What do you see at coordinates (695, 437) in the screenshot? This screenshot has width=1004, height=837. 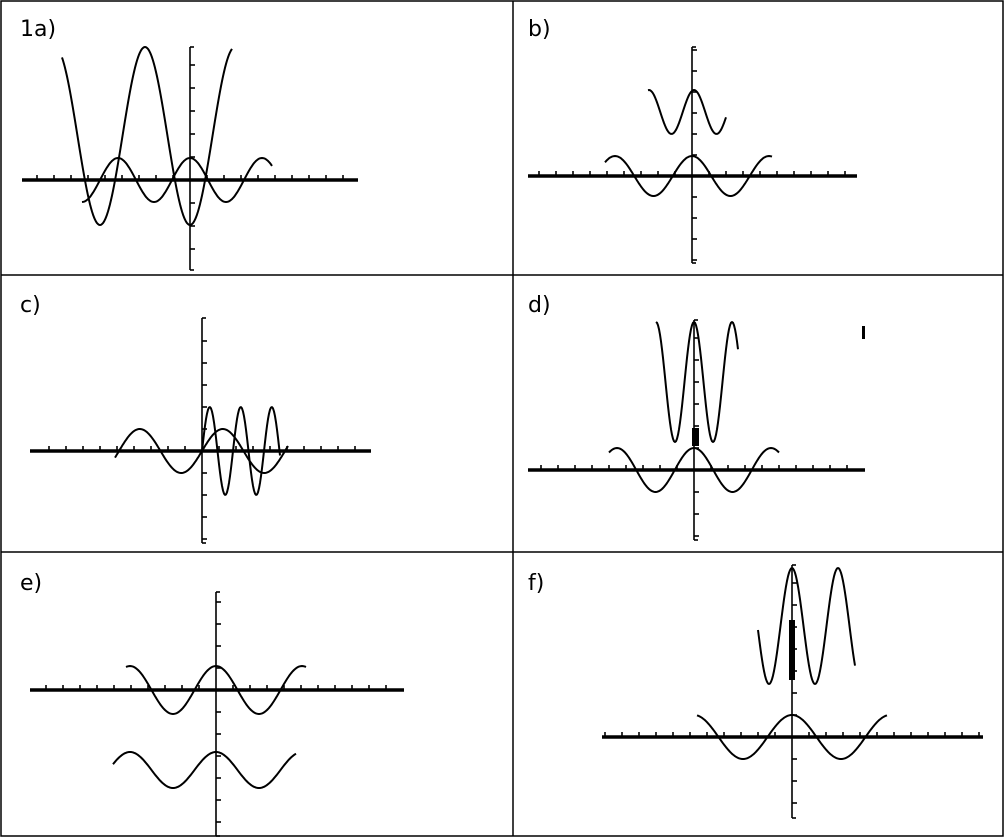 I see `panel-d-overlap-mark` at bounding box center [695, 437].